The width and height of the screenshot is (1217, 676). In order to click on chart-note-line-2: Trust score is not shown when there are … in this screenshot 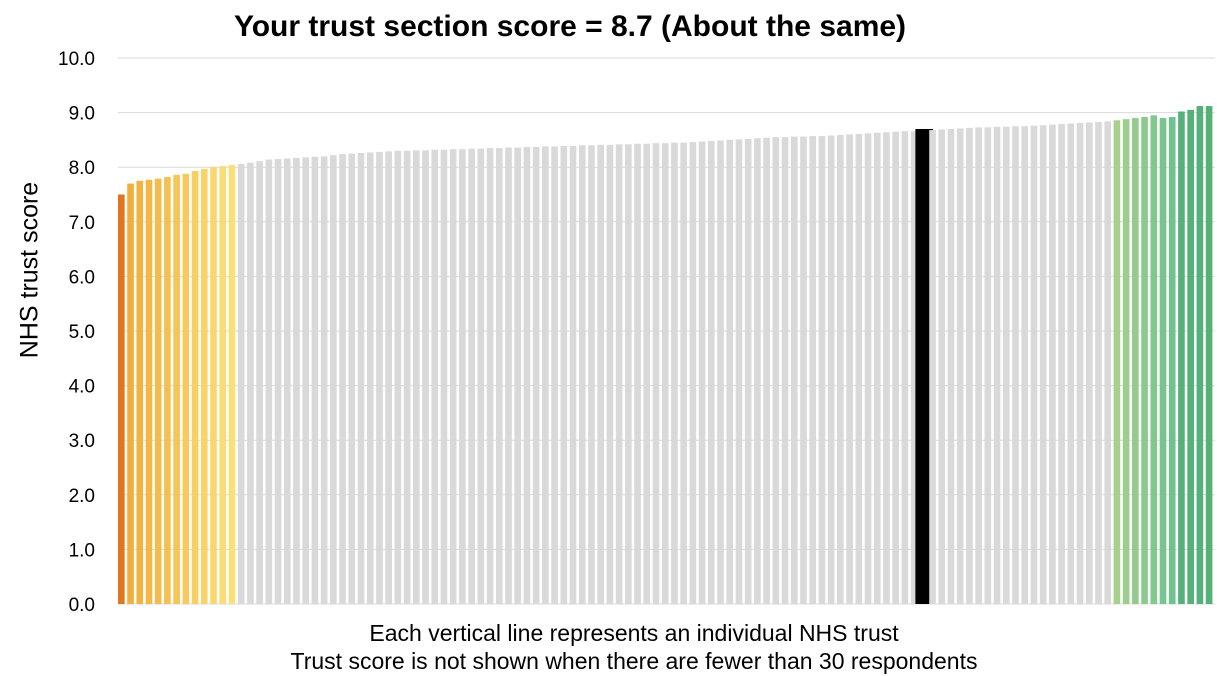, I will do `click(634, 661)`.